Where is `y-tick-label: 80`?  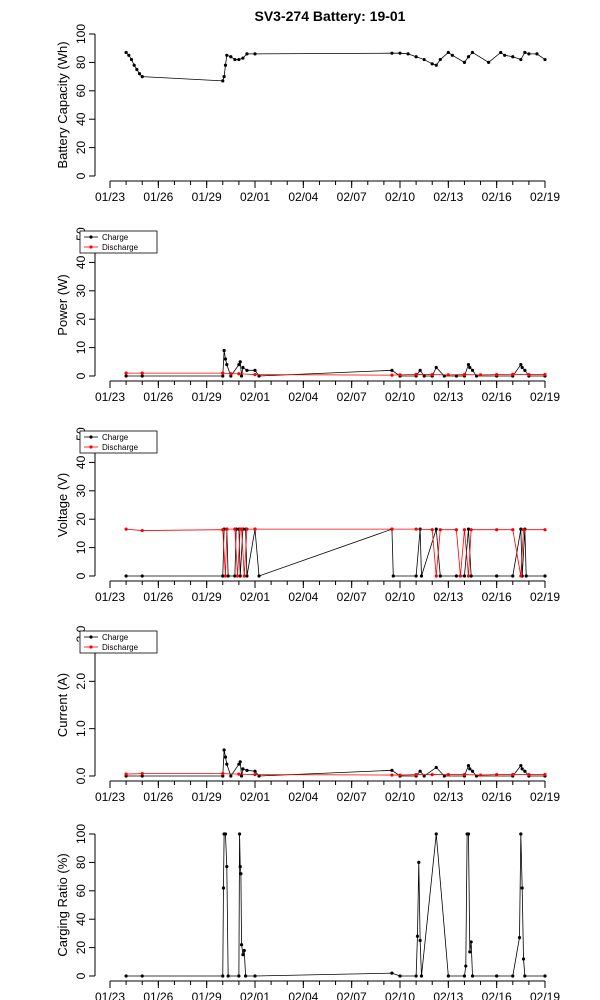
y-tick-label: 80 is located at coordinates (81, 862).